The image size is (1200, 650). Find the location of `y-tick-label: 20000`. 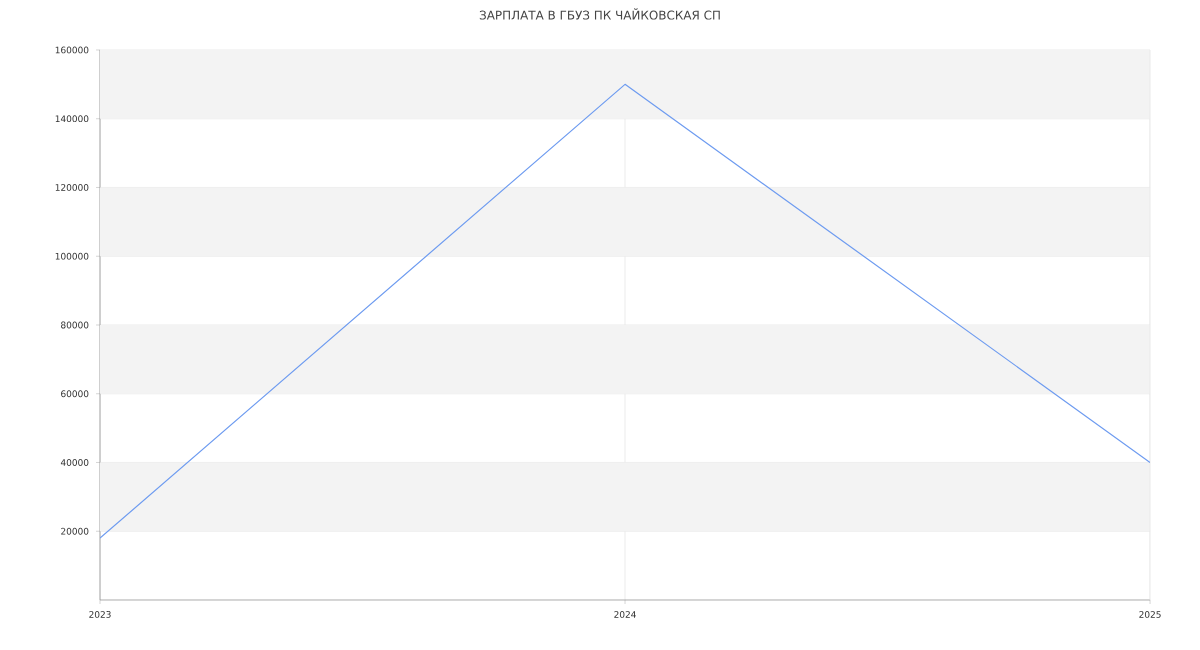

y-tick-label: 20000 is located at coordinates (75, 531).